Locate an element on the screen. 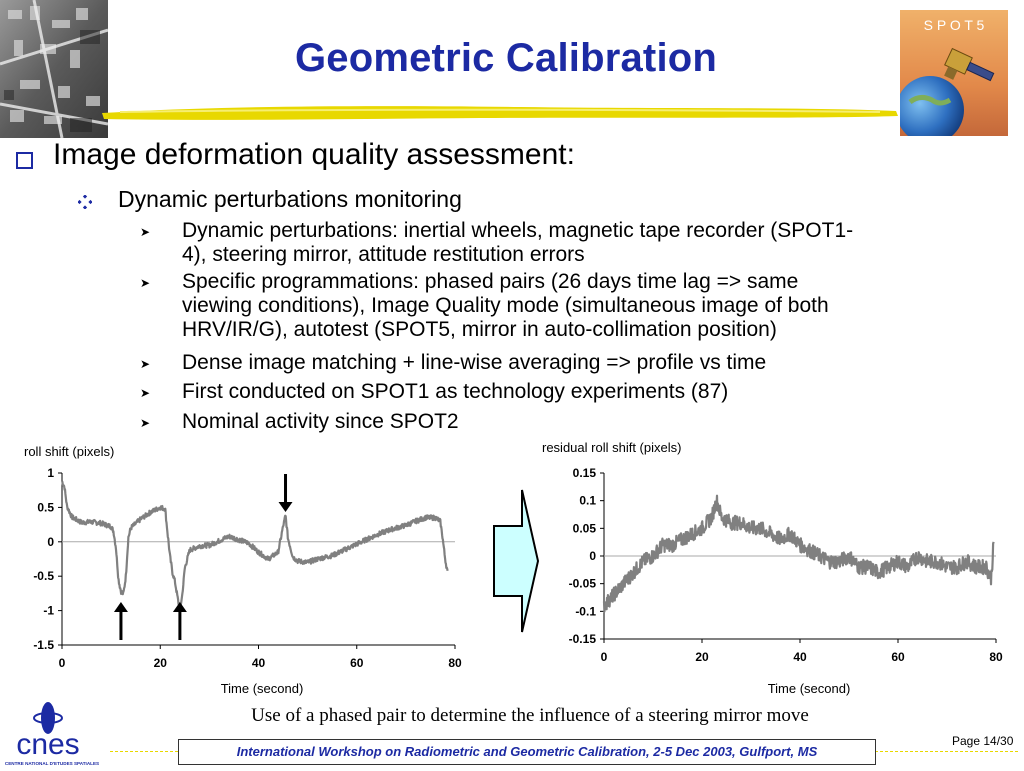  y-axis-title: roll shift (pixels) is located at coordinates (69, 451).